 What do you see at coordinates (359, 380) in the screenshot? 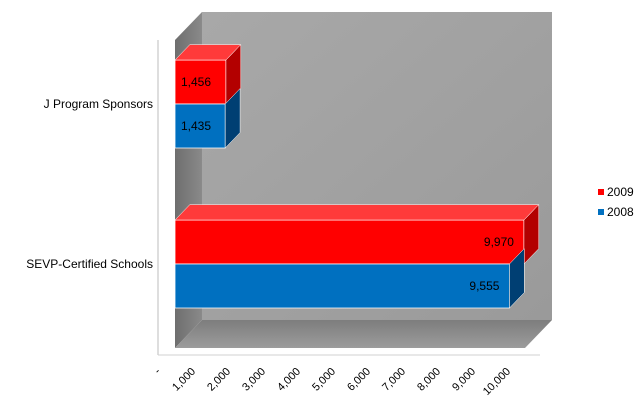
I see `x-tick-label: 6,000` at bounding box center [359, 380].